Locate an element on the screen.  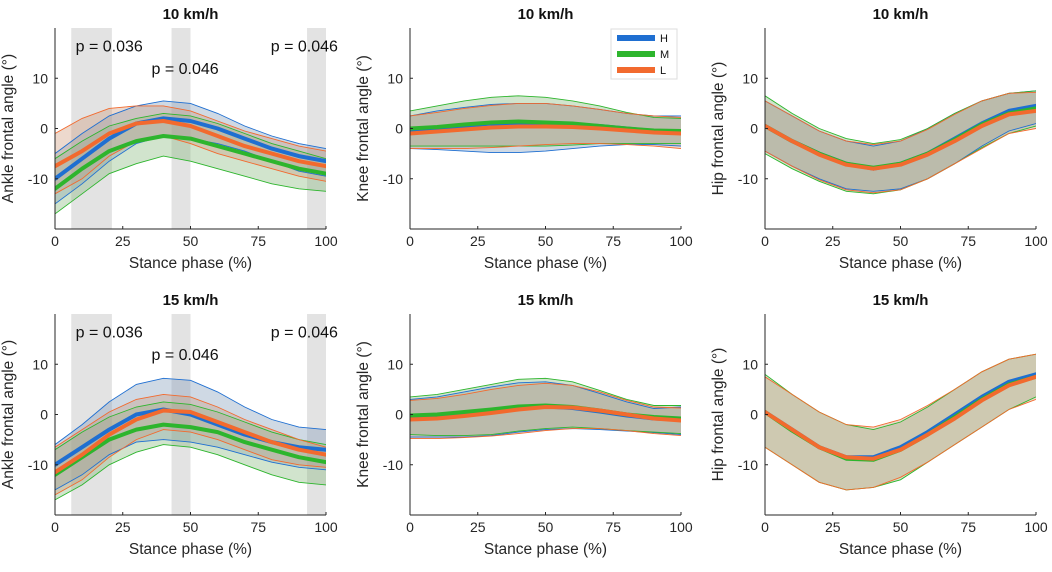
y-axis-label: Ankle frontal angle (°) is located at coordinates (8, 128).